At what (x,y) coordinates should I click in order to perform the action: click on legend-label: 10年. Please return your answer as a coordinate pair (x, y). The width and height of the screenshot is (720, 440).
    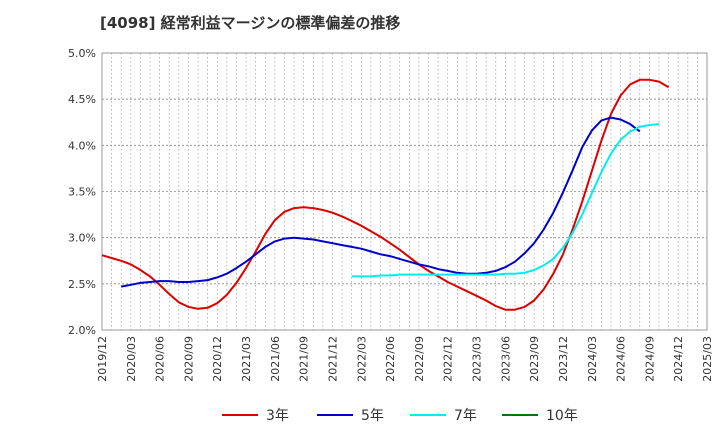
    Looking at the image, I should click on (562, 416).